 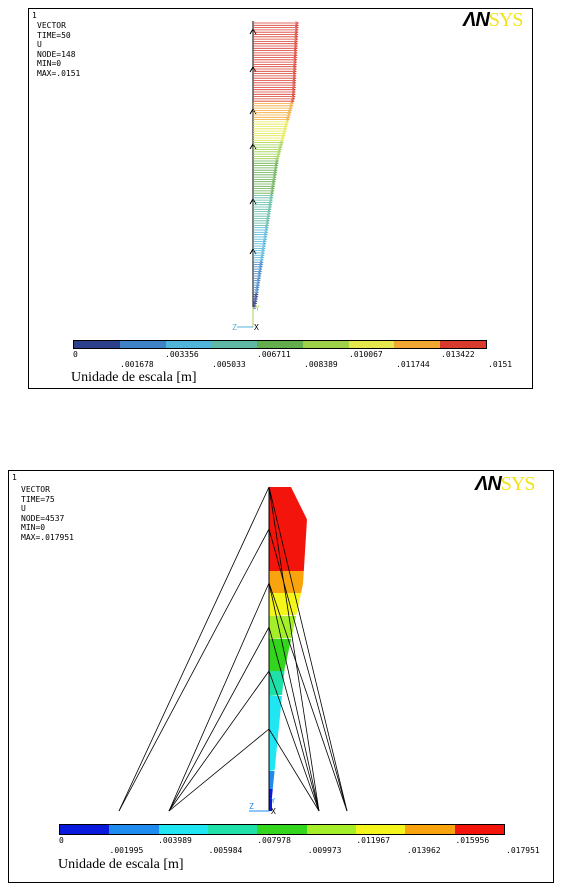 What do you see at coordinates (321, 364) in the screenshot?
I see `scale-tick-label: .008389` at bounding box center [321, 364].